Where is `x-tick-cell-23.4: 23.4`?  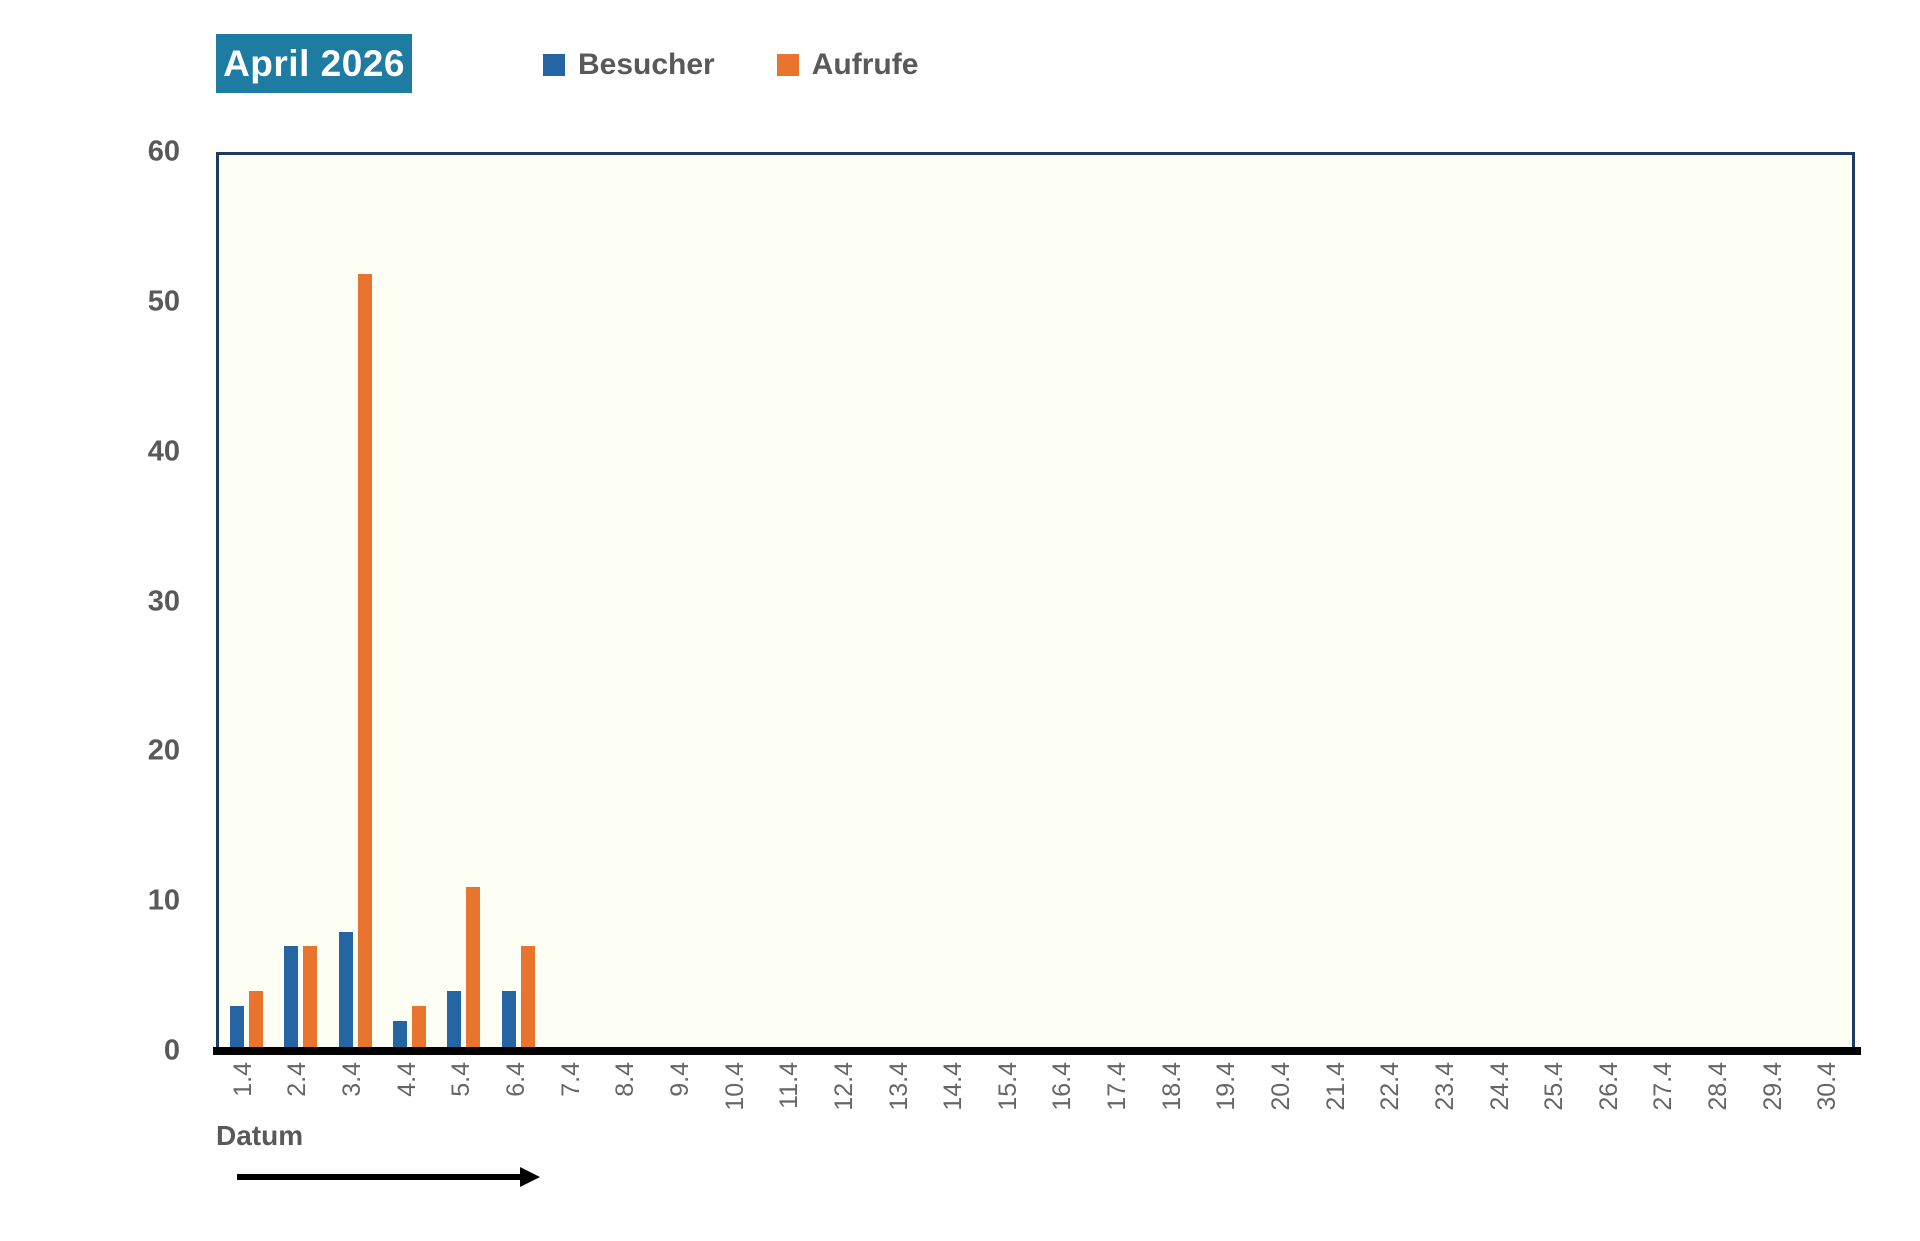 x-tick-cell-23.4: 23.4 is located at coordinates (1445, 1107).